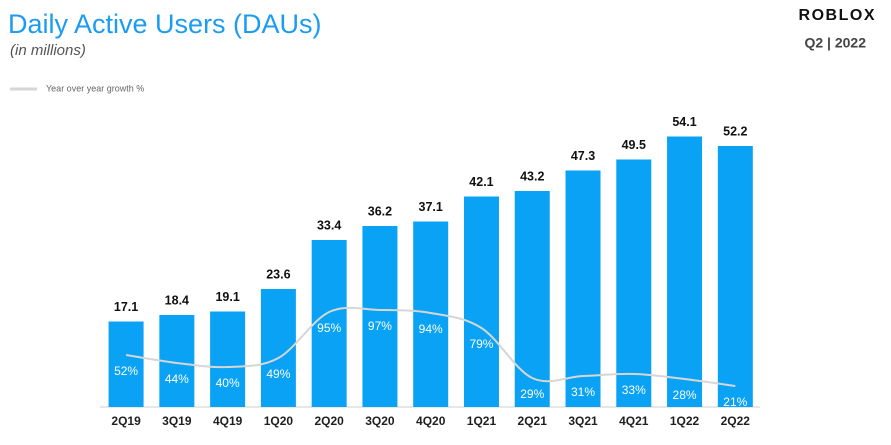 This screenshot has width=891, height=445. Describe the element at coordinates (165, 24) in the screenshot. I see `chart-title: Daily Active Users (DAUs)` at that location.